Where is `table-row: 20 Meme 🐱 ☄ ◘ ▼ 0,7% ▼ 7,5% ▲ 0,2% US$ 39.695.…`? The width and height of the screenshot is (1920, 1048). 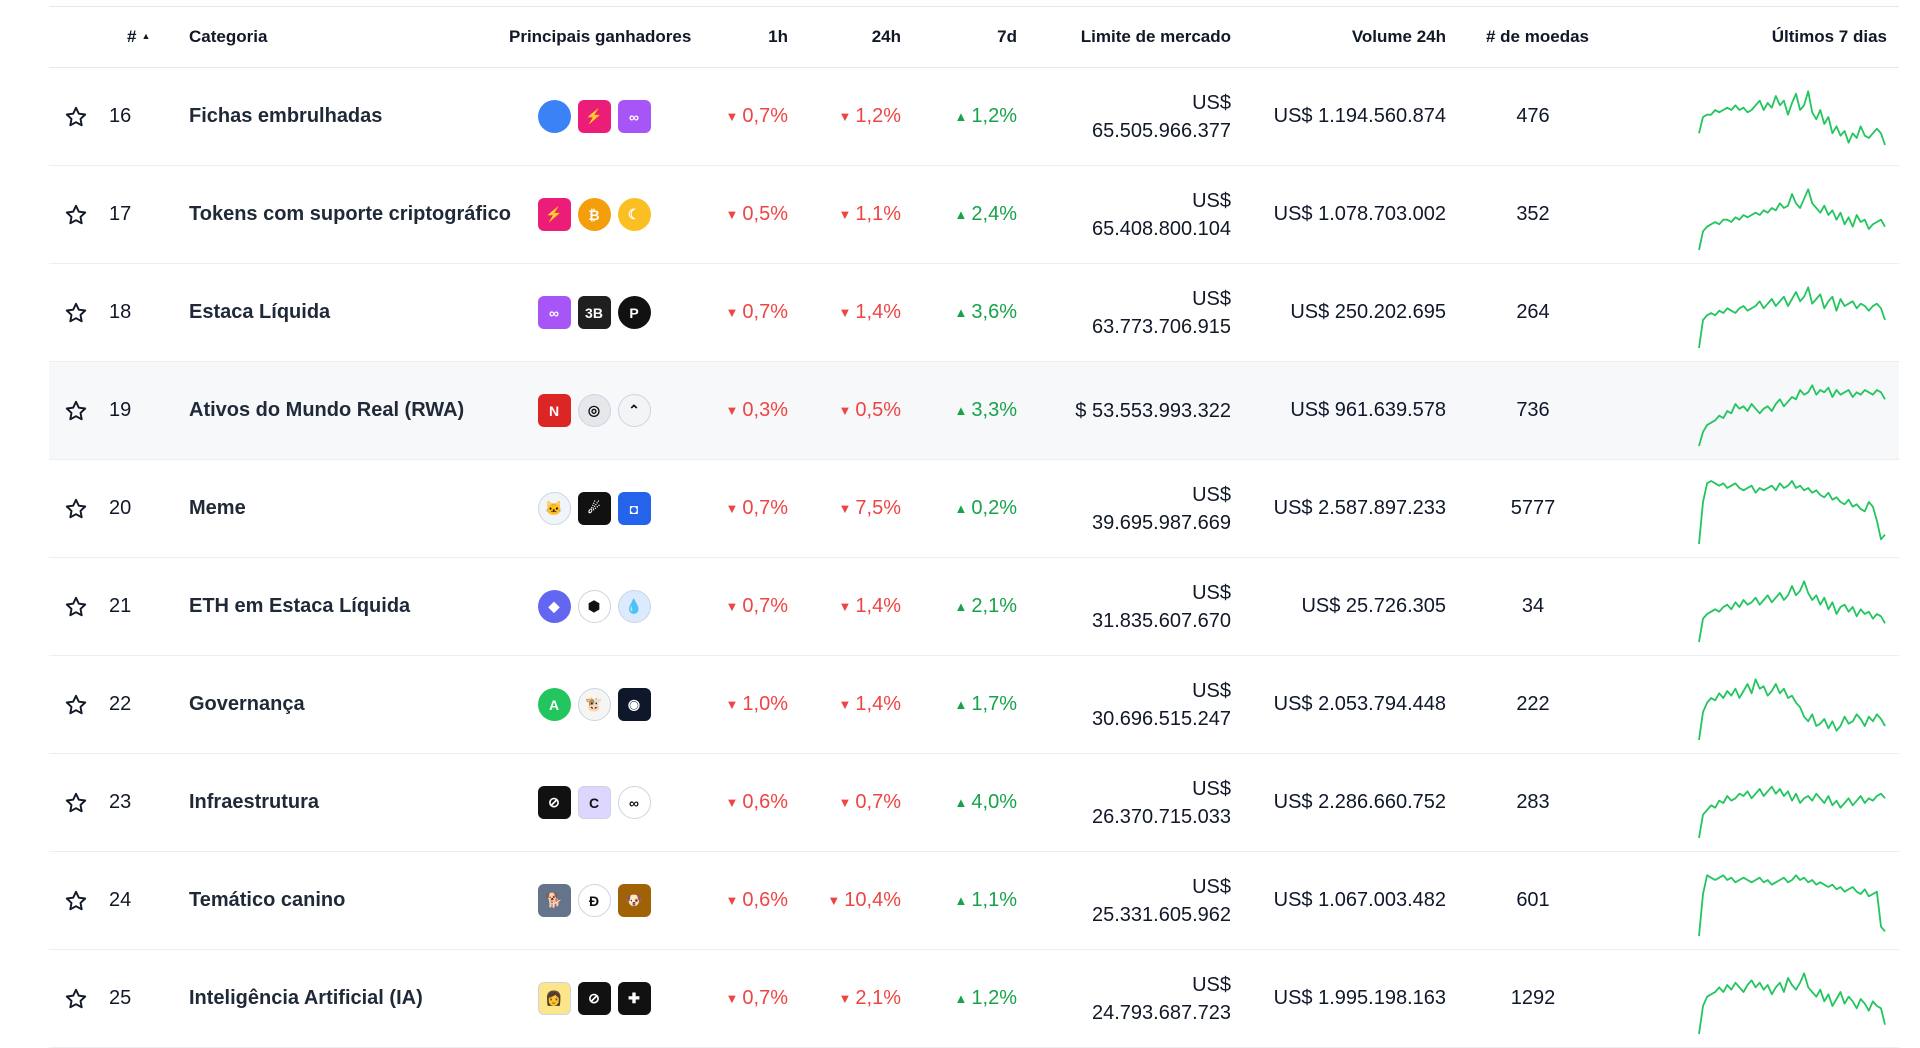
table-row: 20 Meme 🐱 ☄ ◘ ▼ 0,7% ▼ 7,5% ▲ 0,2% US$ 39.695.… is located at coordinates (974, 508).